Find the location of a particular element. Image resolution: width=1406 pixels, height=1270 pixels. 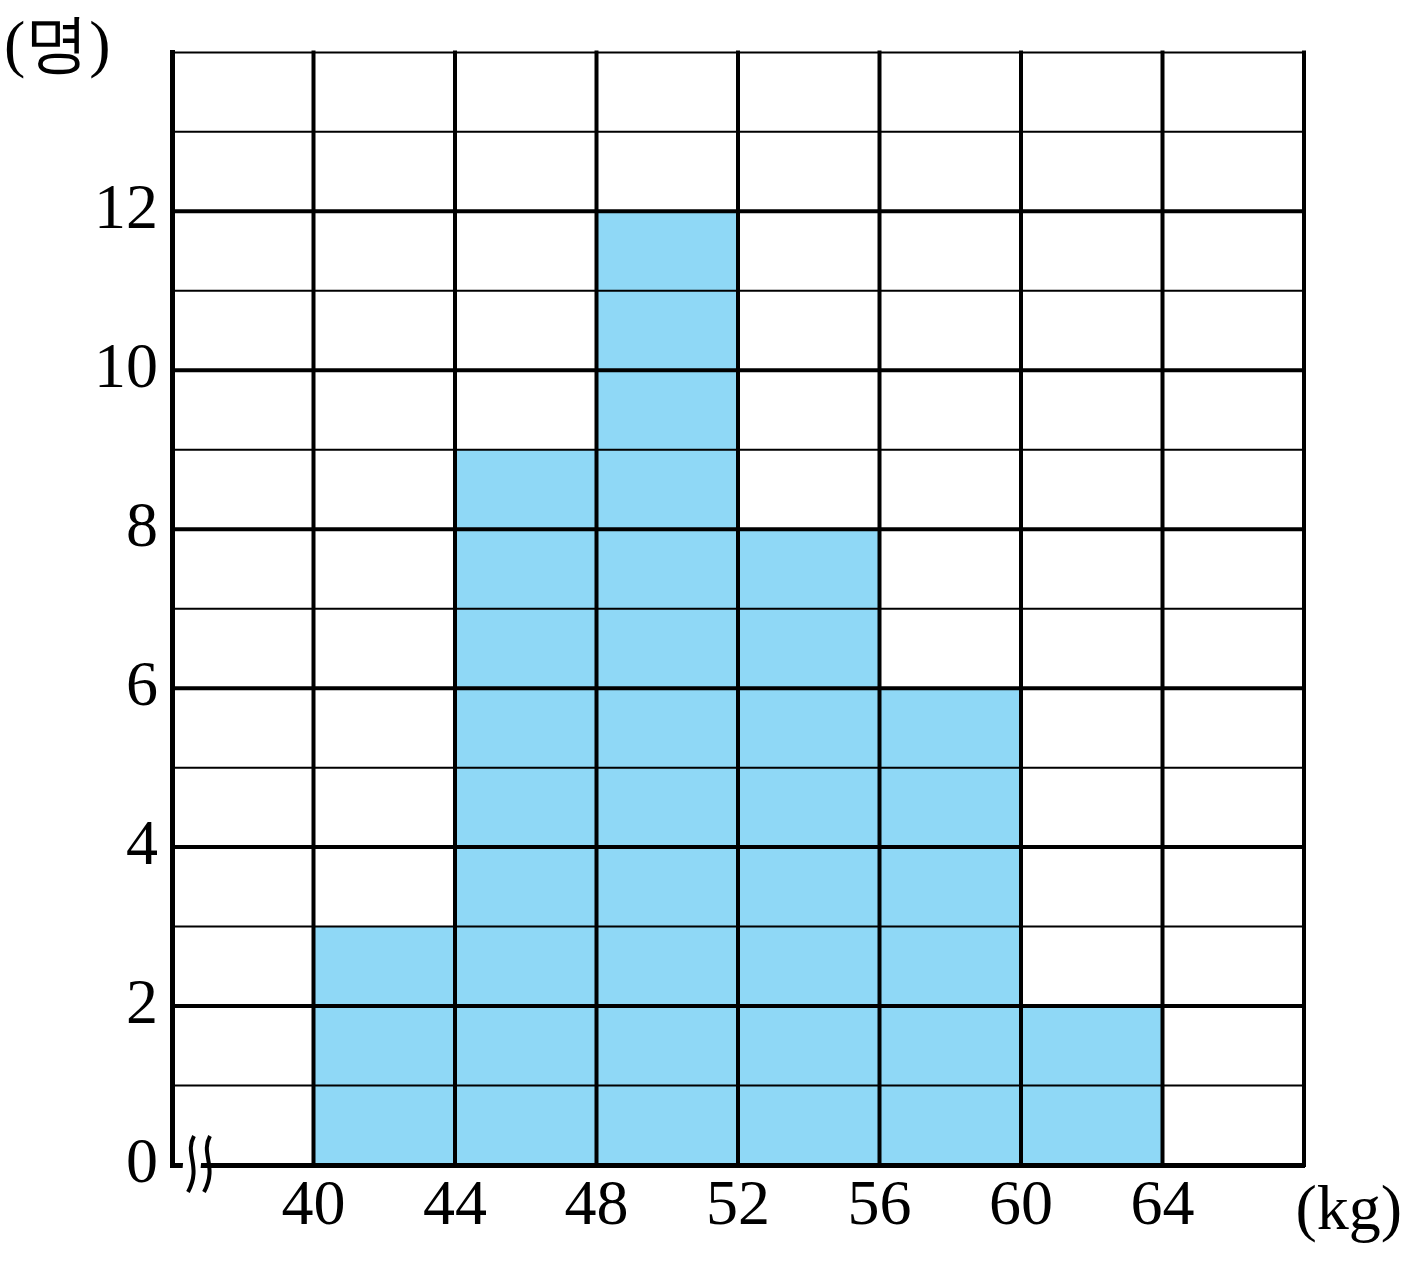

x-tick-label: 48 is located at coordinates (596, 1203).